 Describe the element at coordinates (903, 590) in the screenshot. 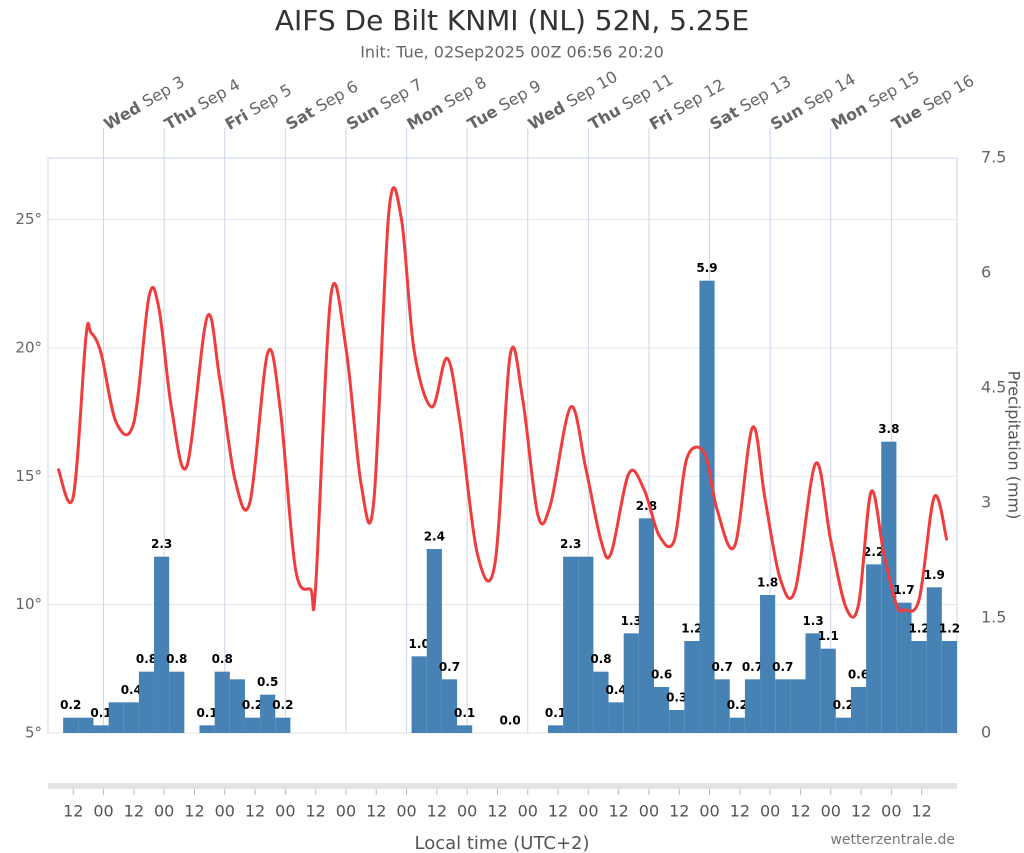

I see `data-label: 1.7` at that location.